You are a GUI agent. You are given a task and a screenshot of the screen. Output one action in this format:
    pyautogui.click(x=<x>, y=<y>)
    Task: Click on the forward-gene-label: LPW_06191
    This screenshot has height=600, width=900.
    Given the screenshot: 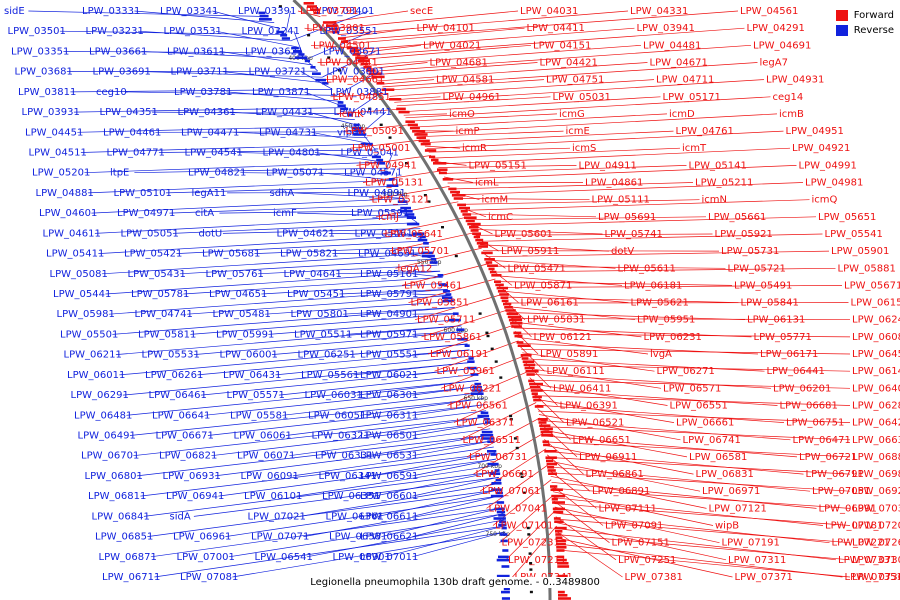 What is the action you would take?
    pyautogui.click(x=459, y=354)
    